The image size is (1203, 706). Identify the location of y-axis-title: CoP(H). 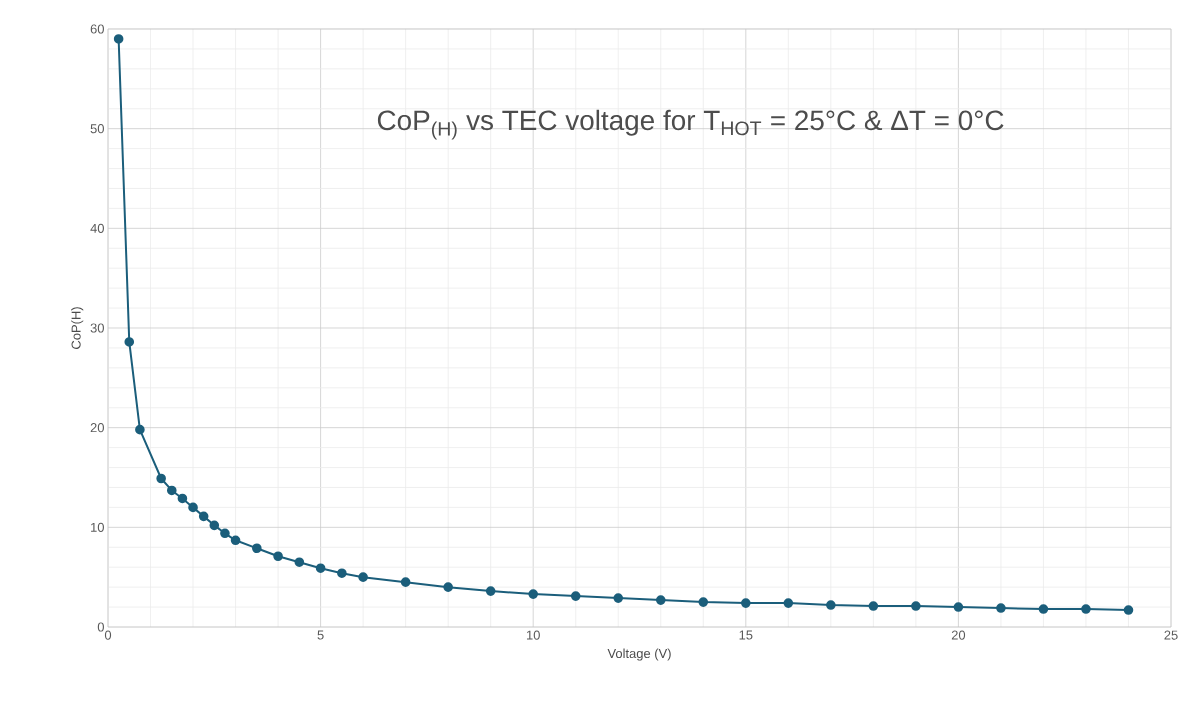
(77, 328).